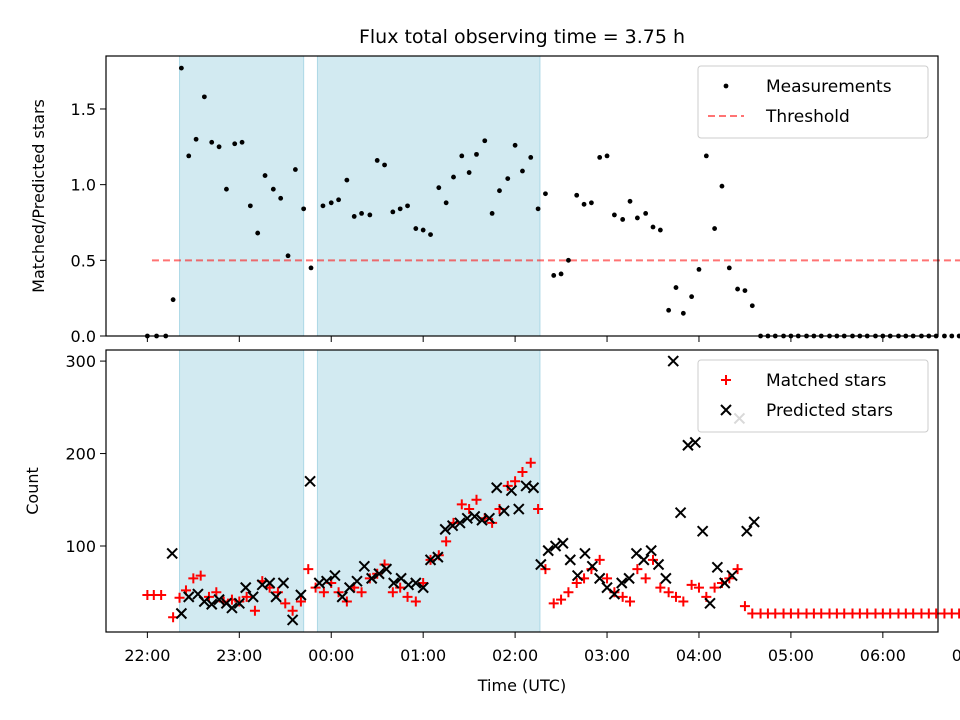 This screenshot has height=720, width=960. What do you see at coordinates (83, 109) in the screenshot?
I see `top-y-tick-label: 1.5` at bounding box center [83, 109].